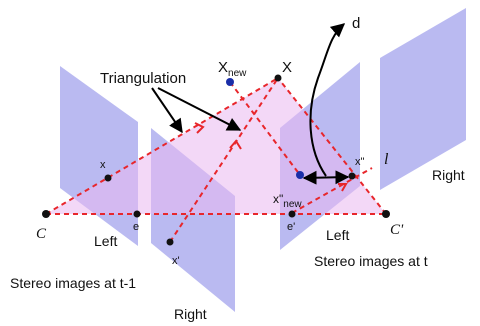 This screenshot has height=326, width=480. Describe the element at coordinates (326, 177) in the screenshot. I see `correspondence-arrow` at that location.